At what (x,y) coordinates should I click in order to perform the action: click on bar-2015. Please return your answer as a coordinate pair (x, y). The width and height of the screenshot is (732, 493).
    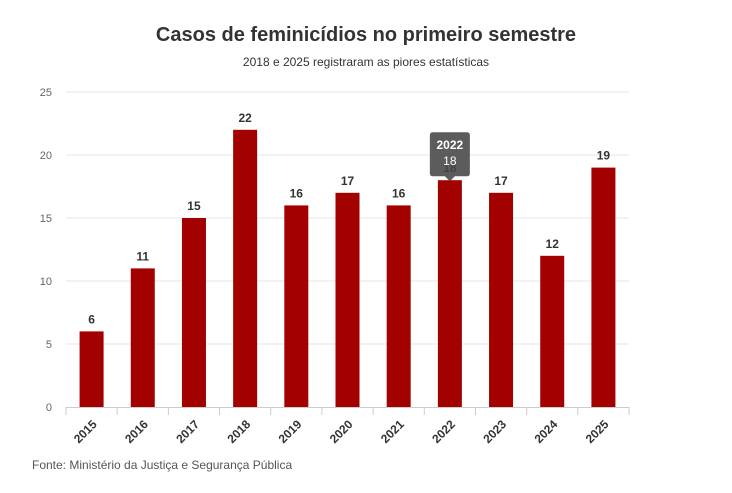
    Looking at the image, I should click on (91, 369).